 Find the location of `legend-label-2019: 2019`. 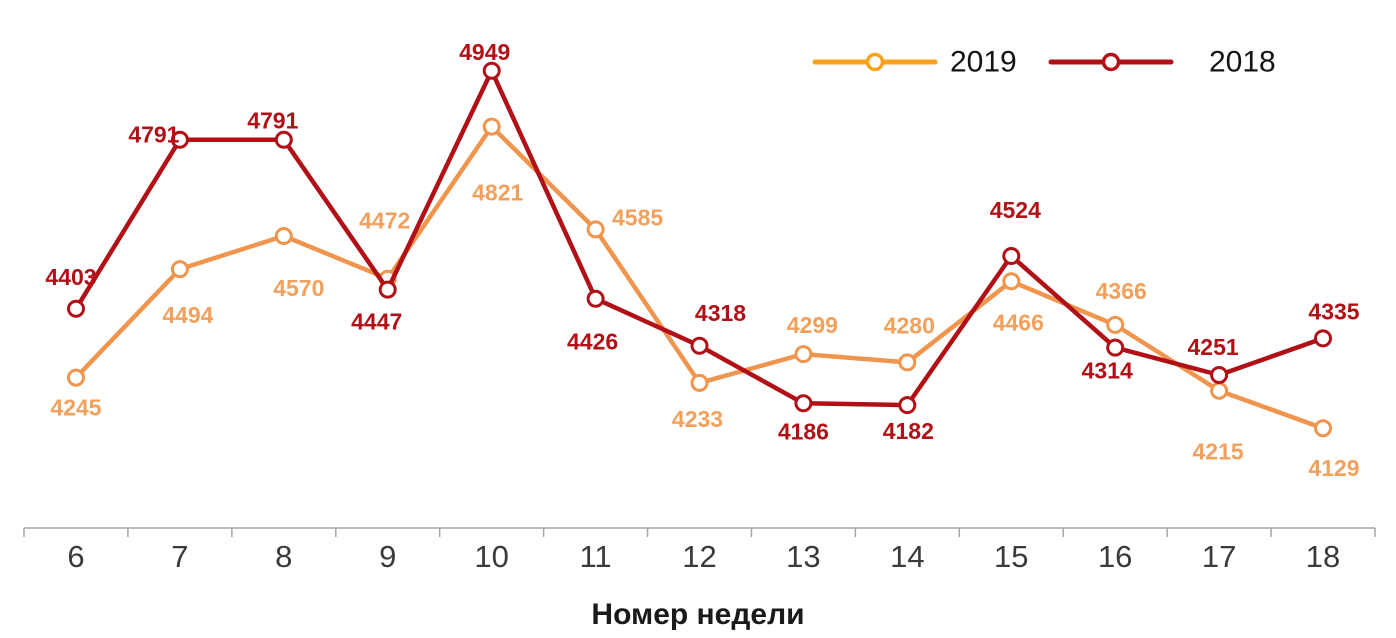

legend-label-2019: 2019 is located at coordinates (983, 62).